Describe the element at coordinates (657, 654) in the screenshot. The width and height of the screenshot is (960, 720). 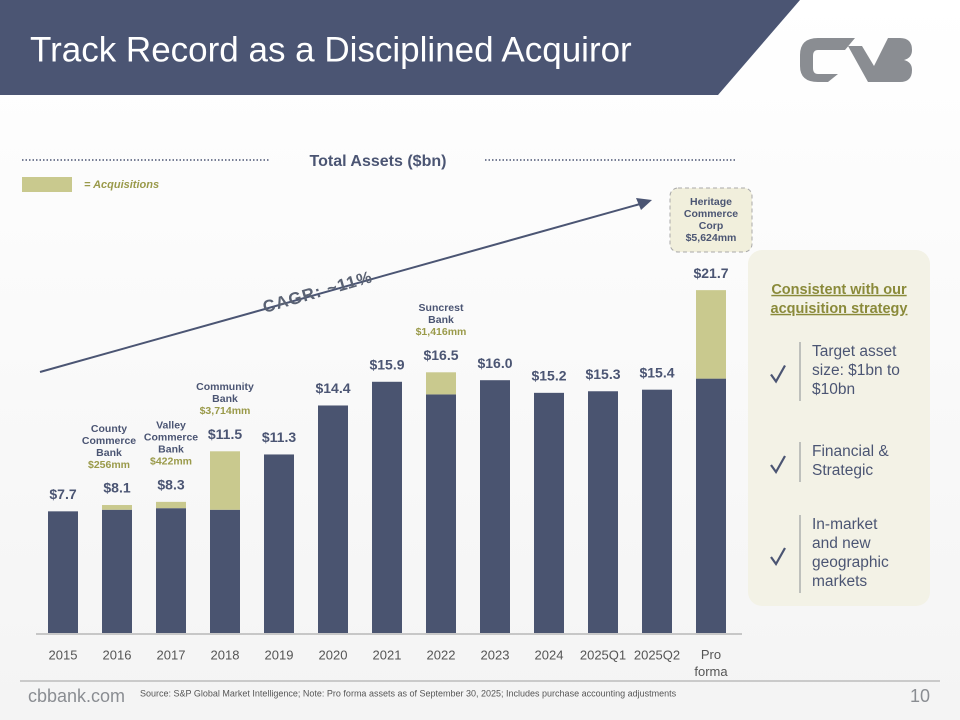
I see `x-tick-label: 2025Q2` at that location.